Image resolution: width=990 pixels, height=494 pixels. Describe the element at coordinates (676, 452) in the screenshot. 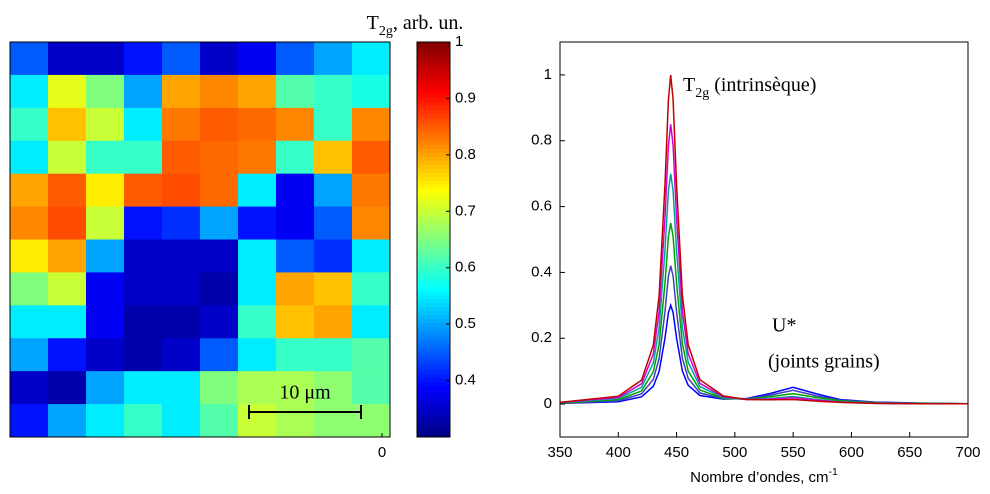

I see `x-tick-label: 450` at that location.